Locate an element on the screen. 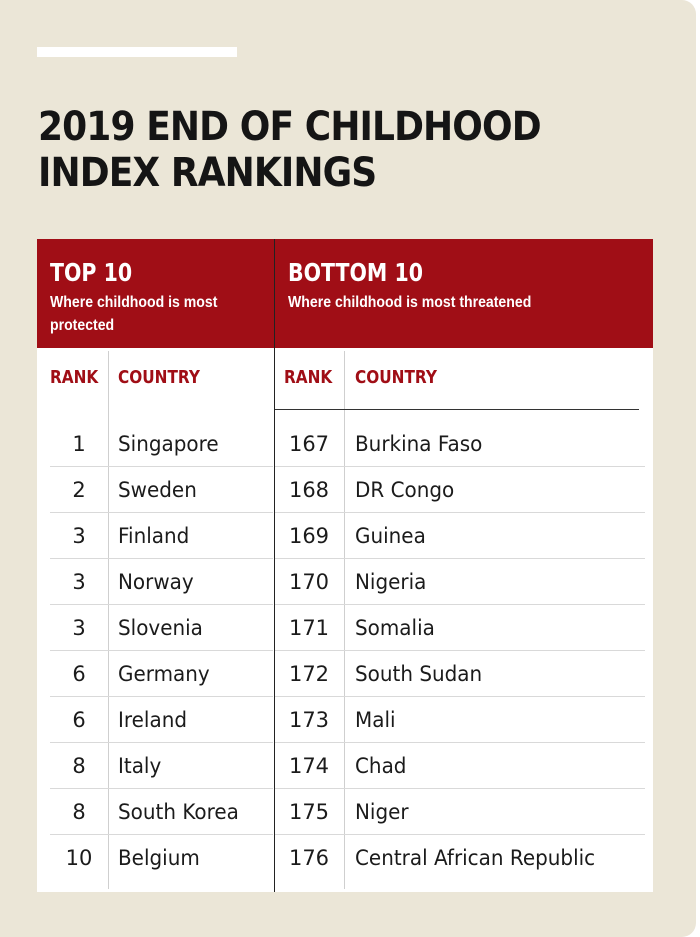 This screenshot has width=700, height=937. bottom-rank-column-header: RANK is located at coordinates (308, 377).